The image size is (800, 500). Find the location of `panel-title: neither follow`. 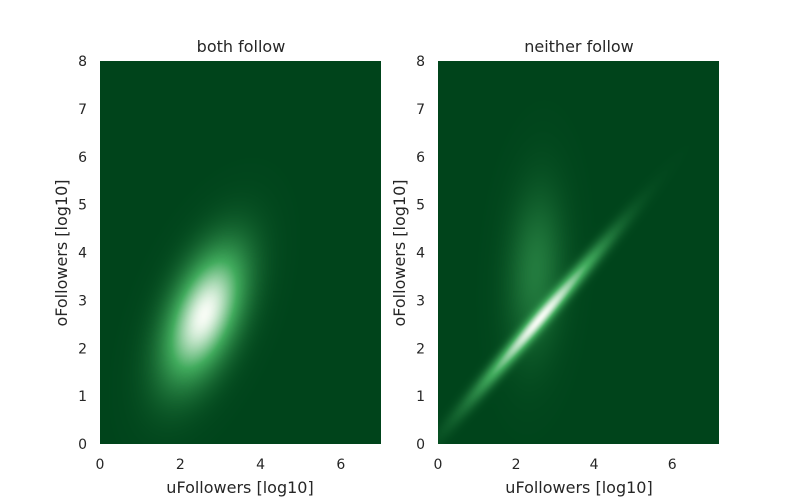

panel-title: neither follow is located at coordinates (579, 46).